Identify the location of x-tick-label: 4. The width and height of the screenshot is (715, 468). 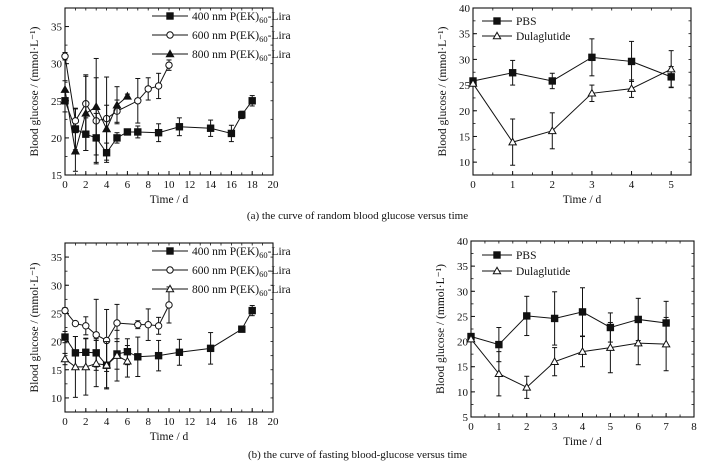
(632, 185).